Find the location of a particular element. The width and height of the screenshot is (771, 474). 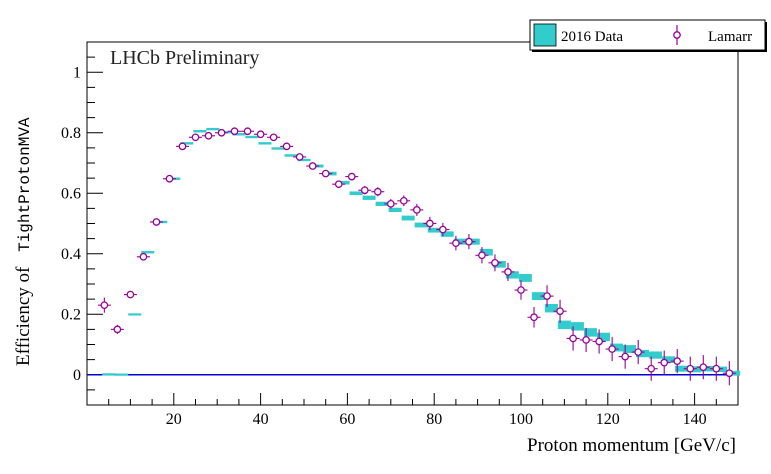

legend-swatch-2016-data is located at coordinates (545, 35).